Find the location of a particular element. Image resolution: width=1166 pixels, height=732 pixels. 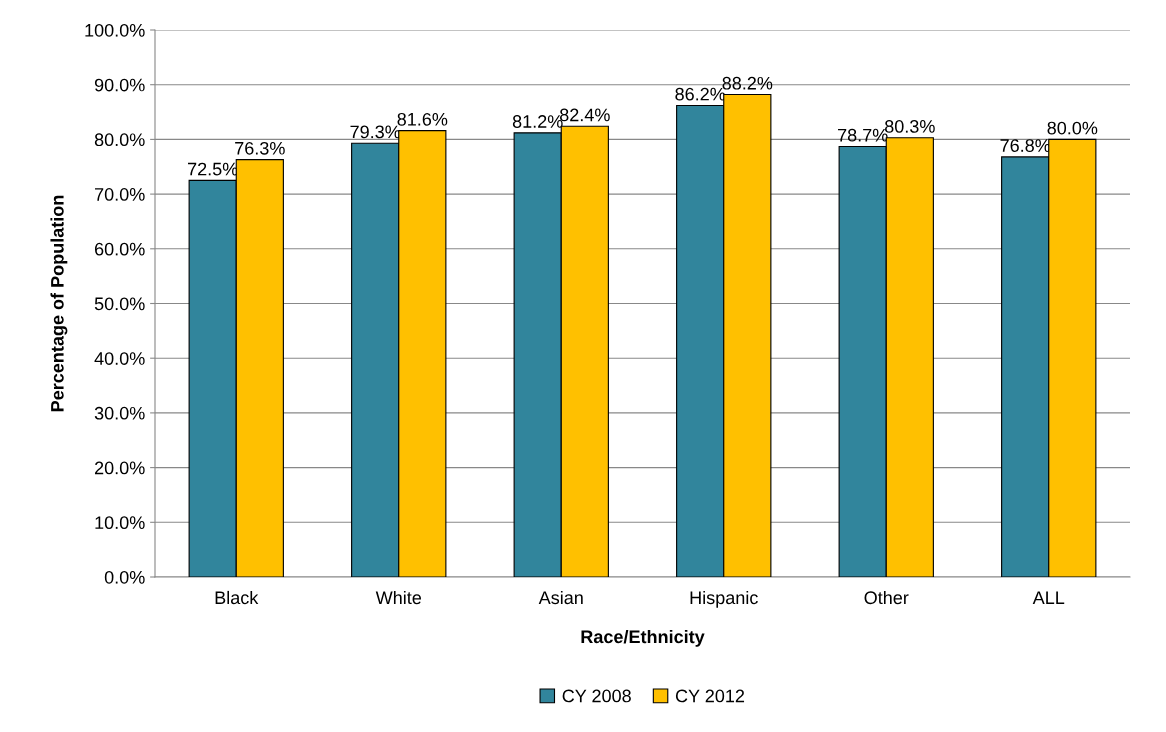

y-tick-label: 70.0% is located at coordinates (120, 194).